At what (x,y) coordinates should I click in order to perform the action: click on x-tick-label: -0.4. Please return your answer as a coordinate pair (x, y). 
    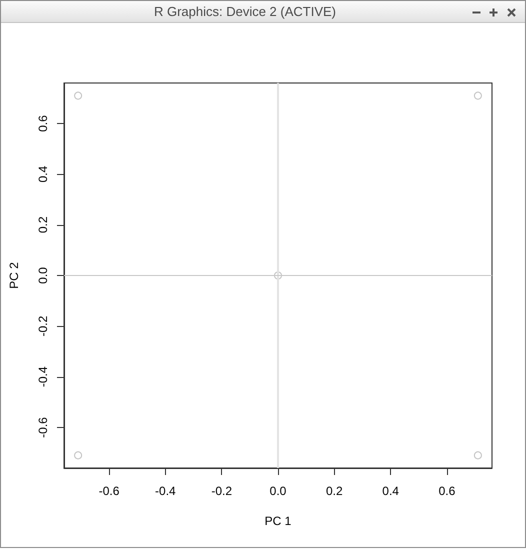
    Looking at the image, I should click on (165, 491).